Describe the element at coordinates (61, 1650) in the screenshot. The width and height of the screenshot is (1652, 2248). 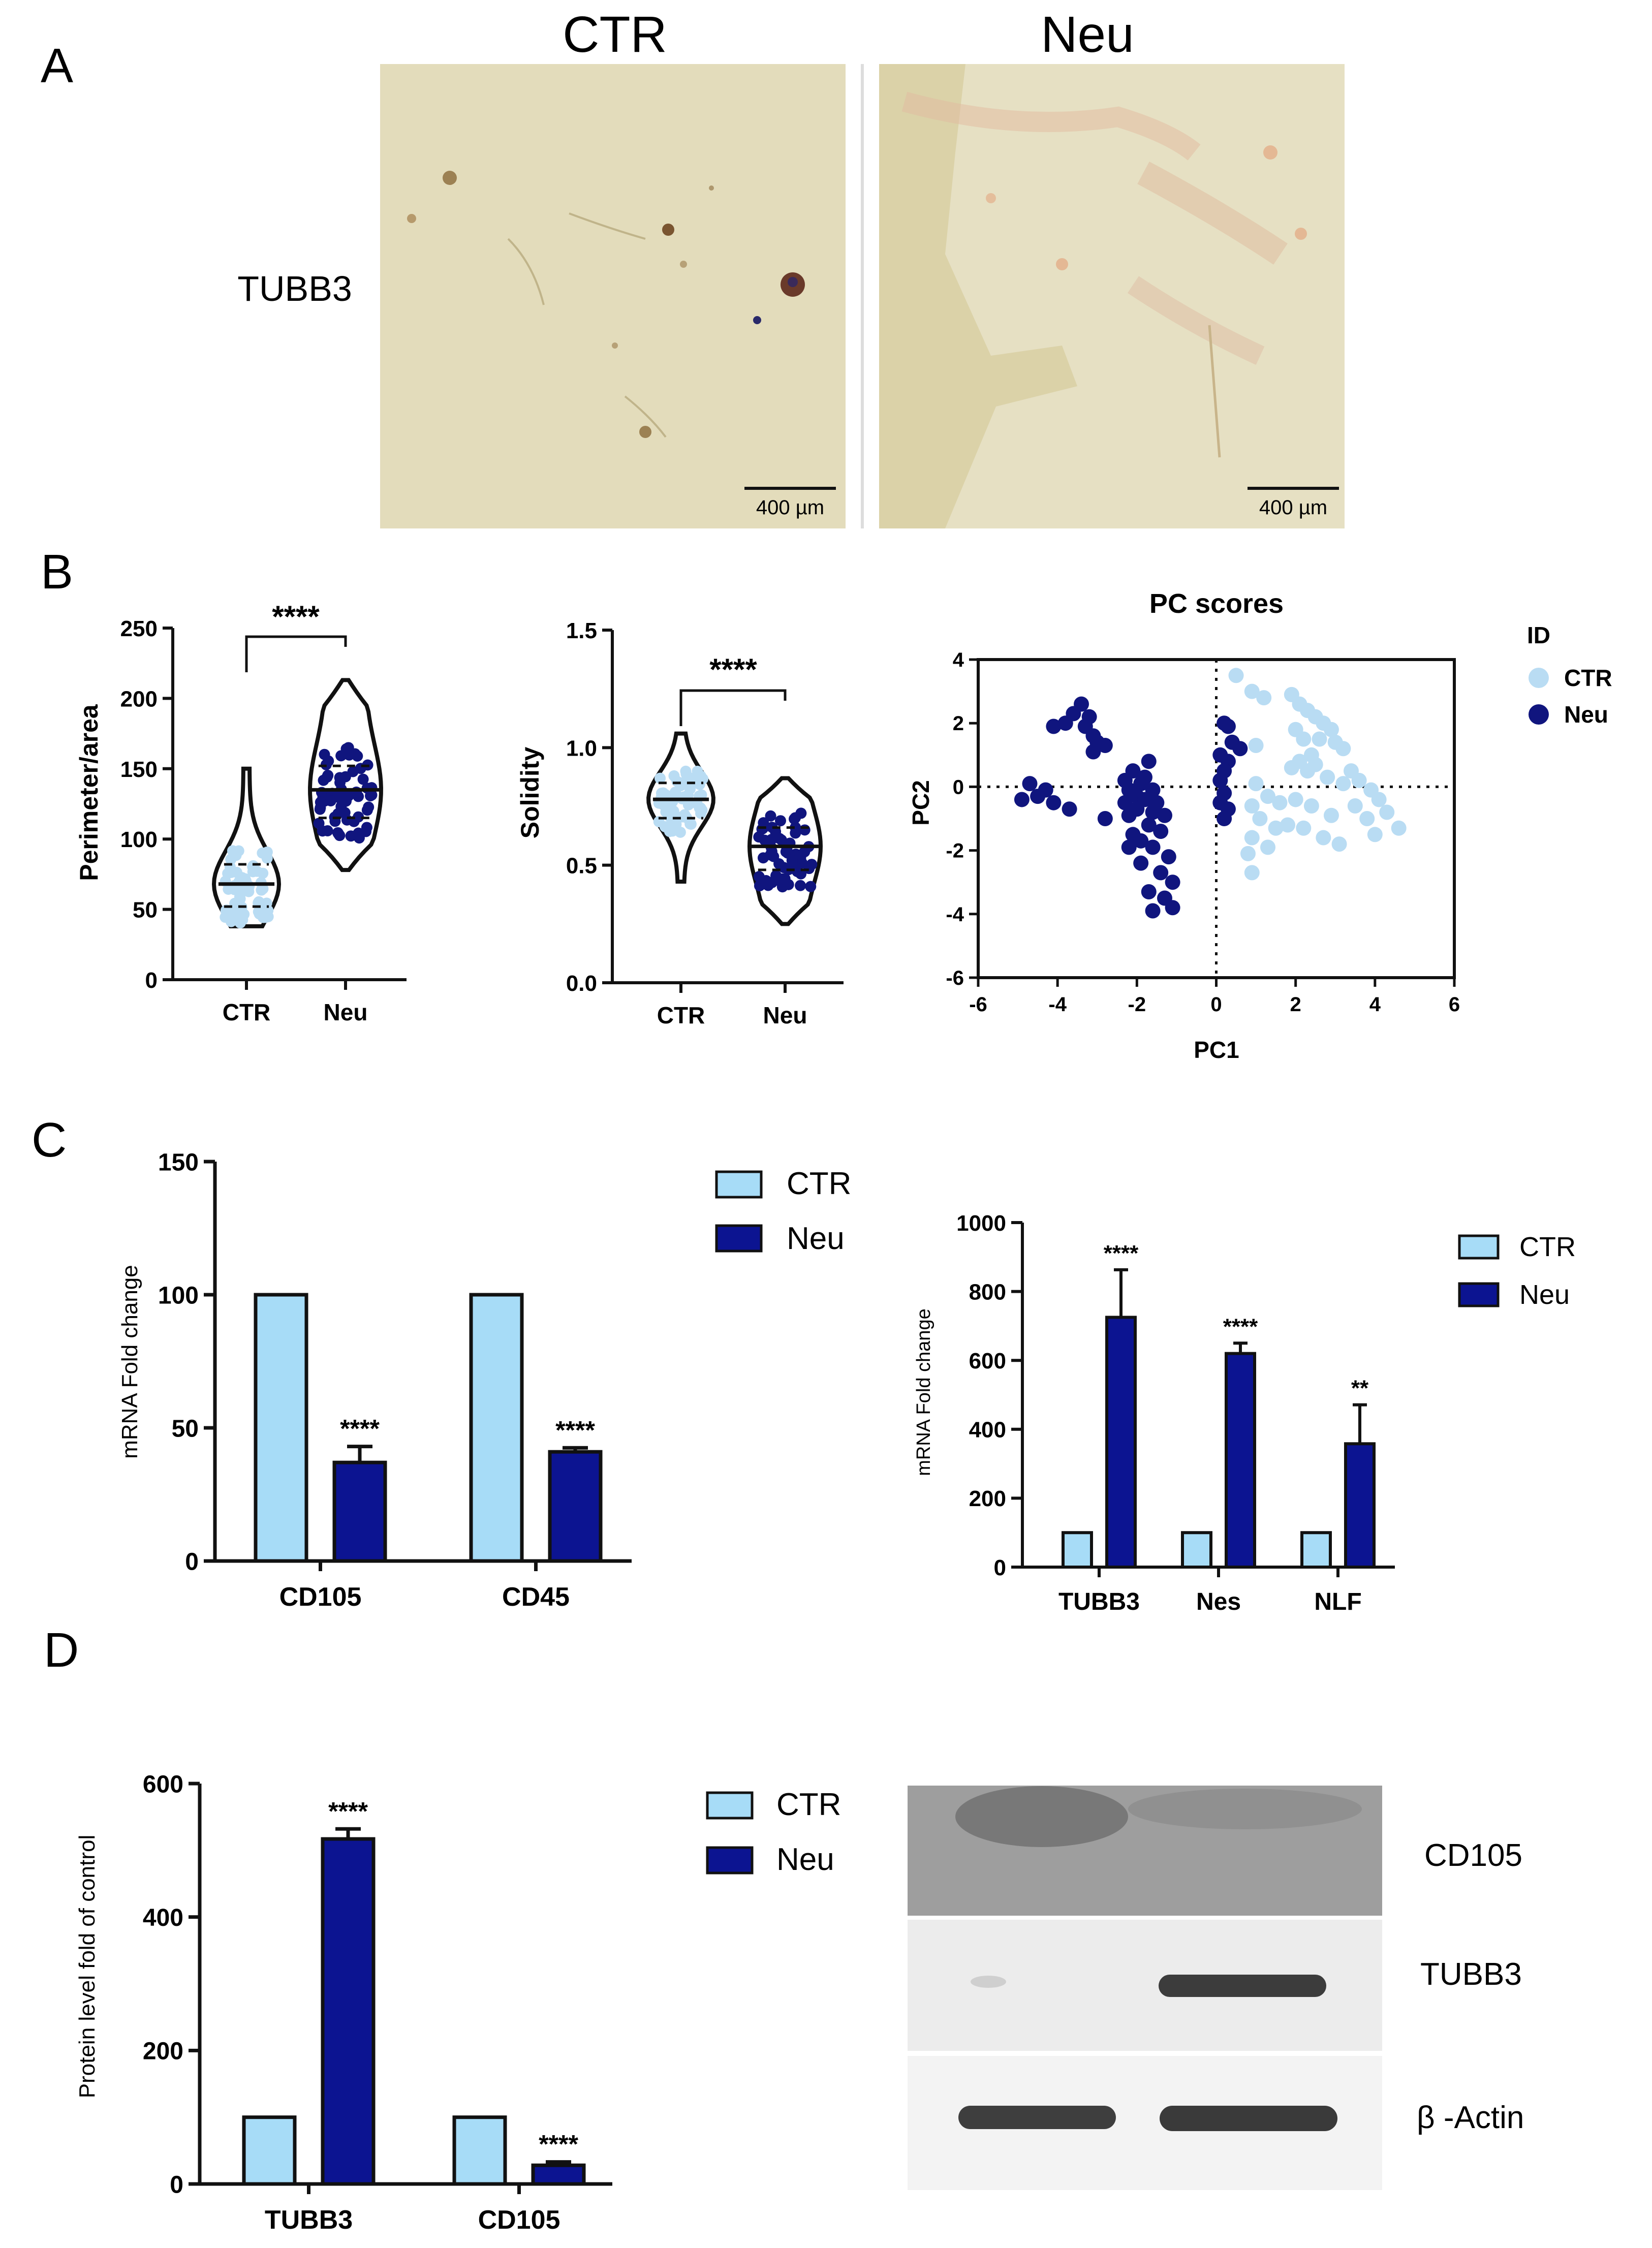
I see `panel-d-letter: D` at that location.